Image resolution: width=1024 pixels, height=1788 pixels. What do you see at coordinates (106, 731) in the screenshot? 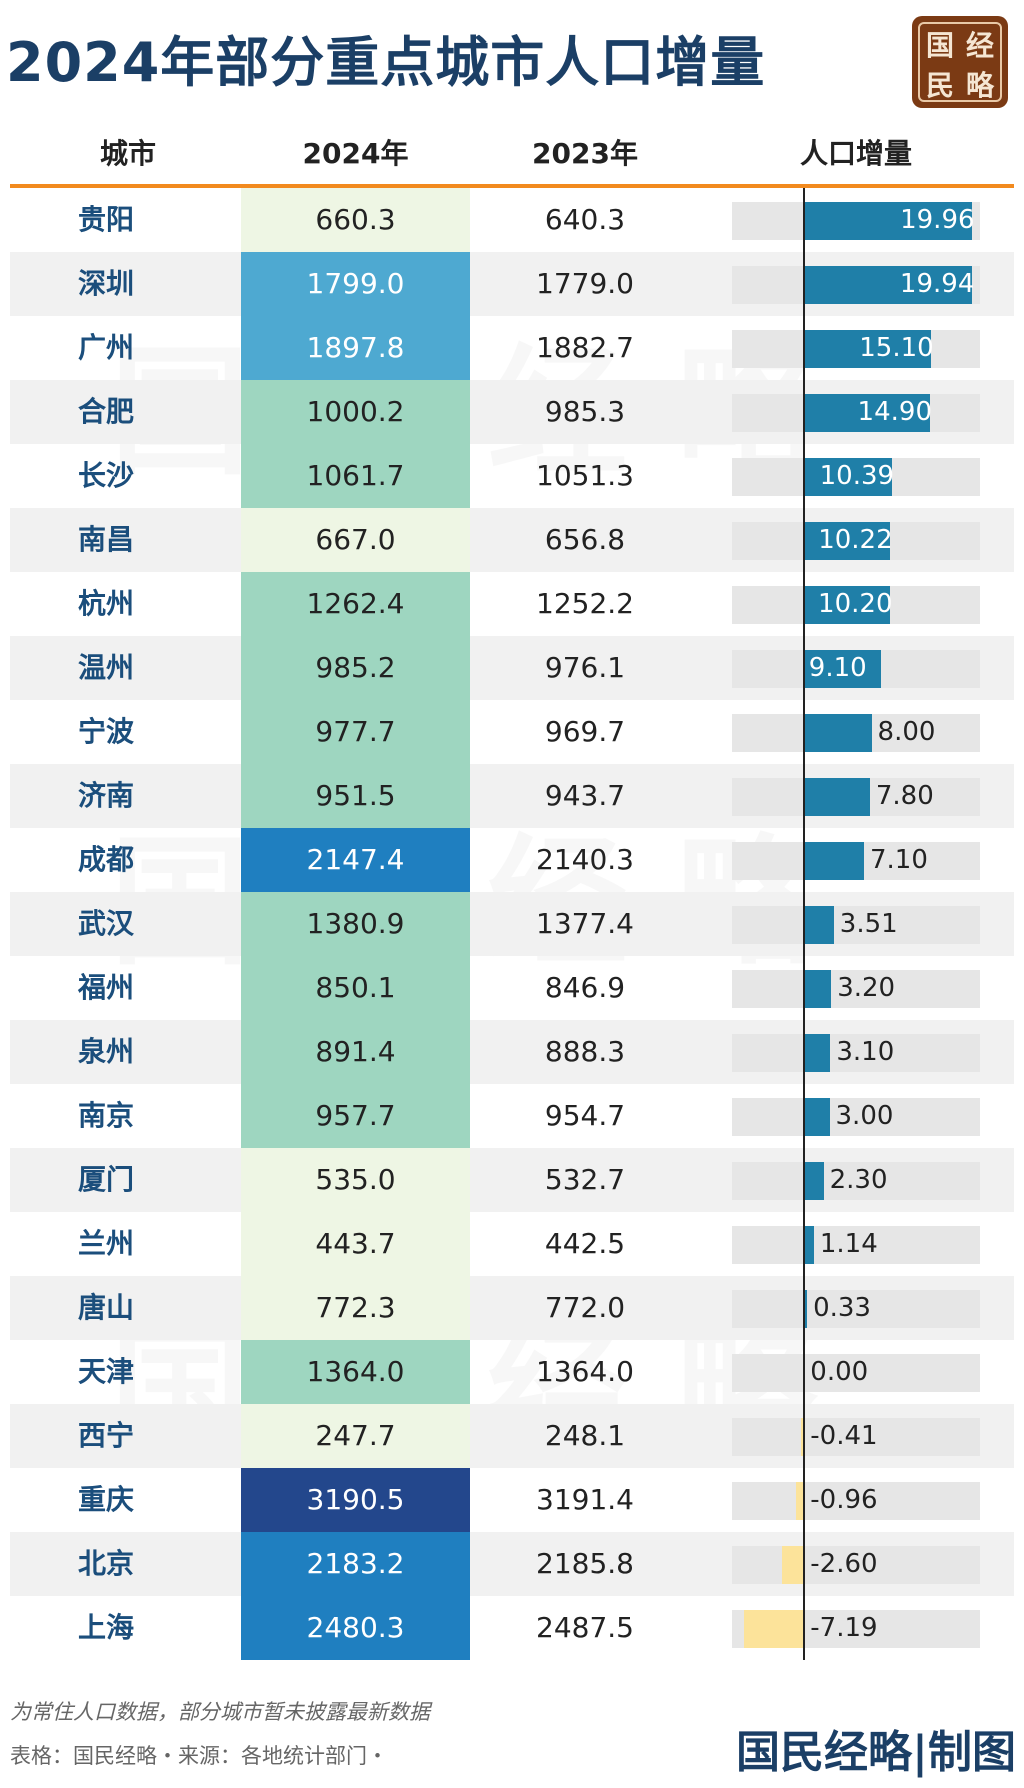
I see `city-name: 宁波` at bounding box center [106, 731].